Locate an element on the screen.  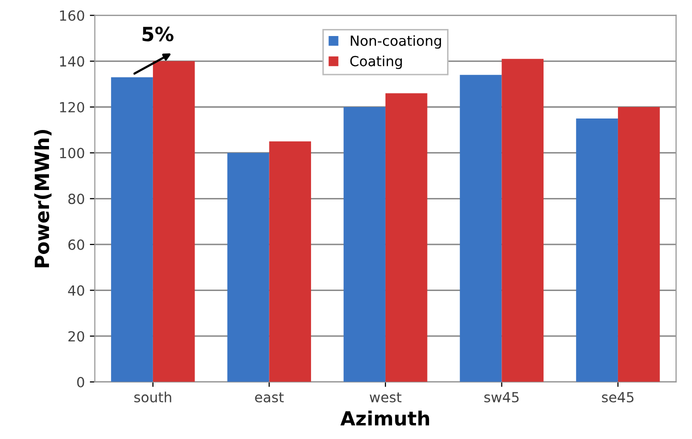
legend-label: Coating is located at coordinates (376, 63).